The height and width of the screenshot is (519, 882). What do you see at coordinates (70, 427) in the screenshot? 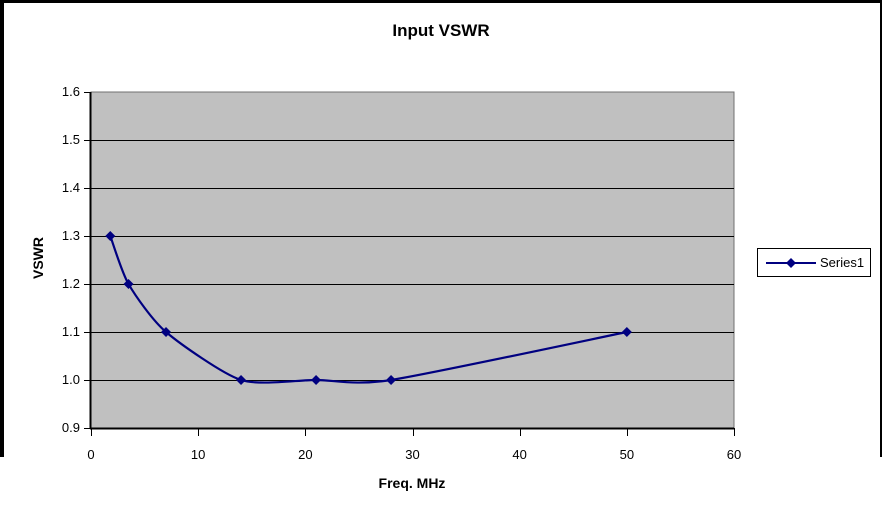
I see `y-tick-label: 0.9` at bounding box center [70, 427].